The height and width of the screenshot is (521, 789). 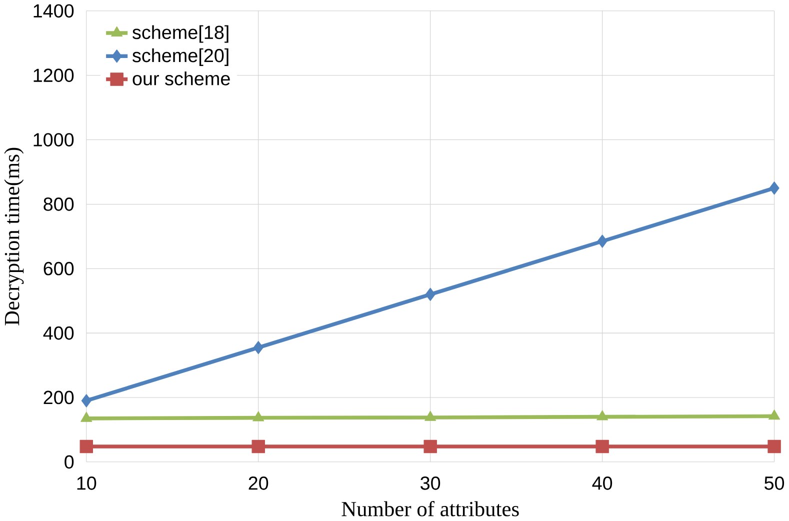 I want to click on legend-label: scheme[20], so click(x=180, y=57).